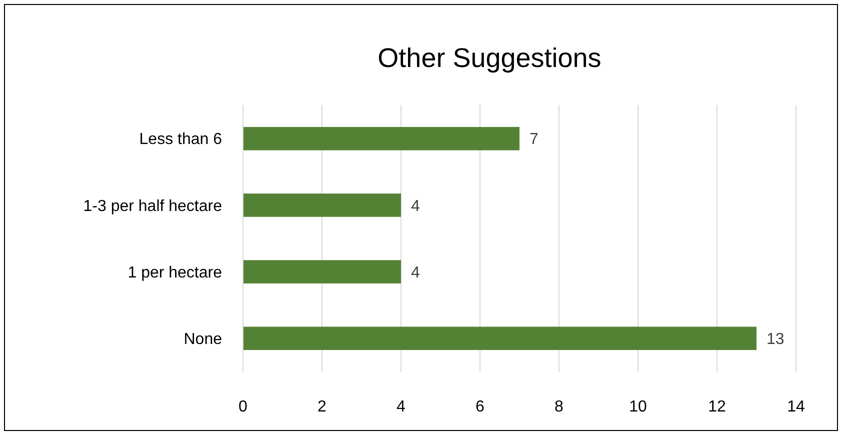  Describe the element at coordinates (322, 407) in the screenshot. I see `x-tick-label: 2` at that location.